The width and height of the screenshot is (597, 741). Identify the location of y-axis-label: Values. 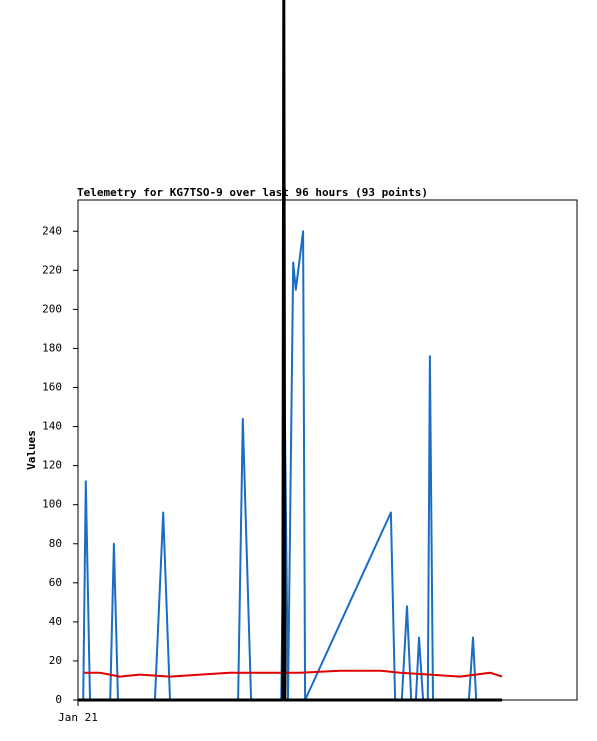
(31, 450).